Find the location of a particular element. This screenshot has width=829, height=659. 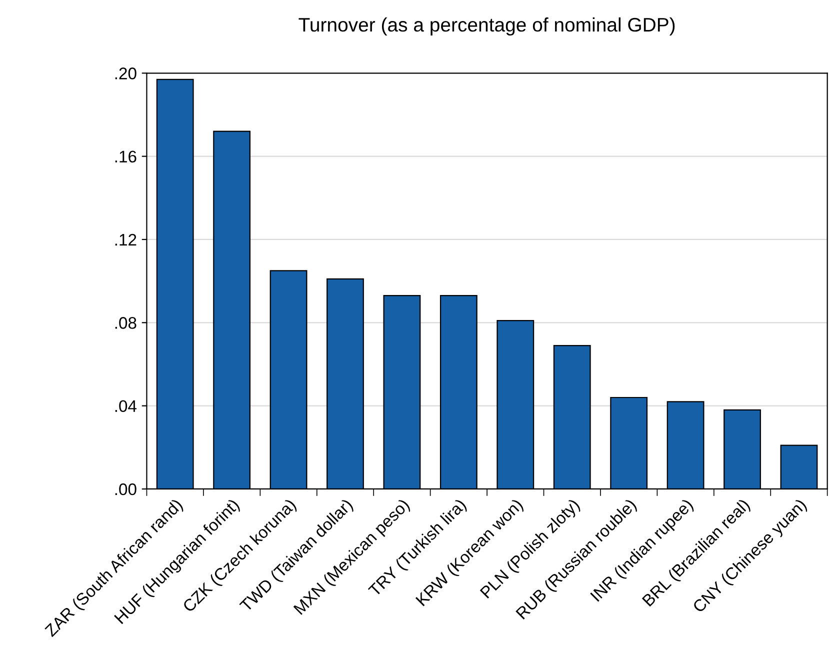

y-tick-label: .16 is located at coordinates (125, 156).